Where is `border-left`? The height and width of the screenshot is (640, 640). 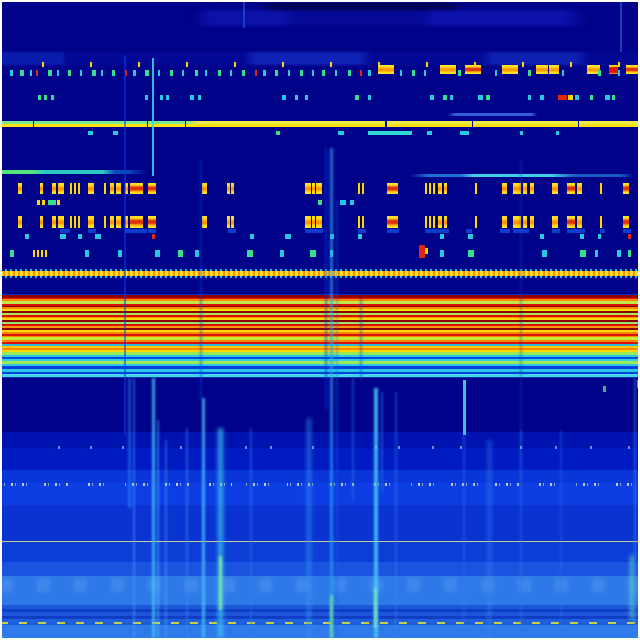 border-left is located at coordinates (1, 320).